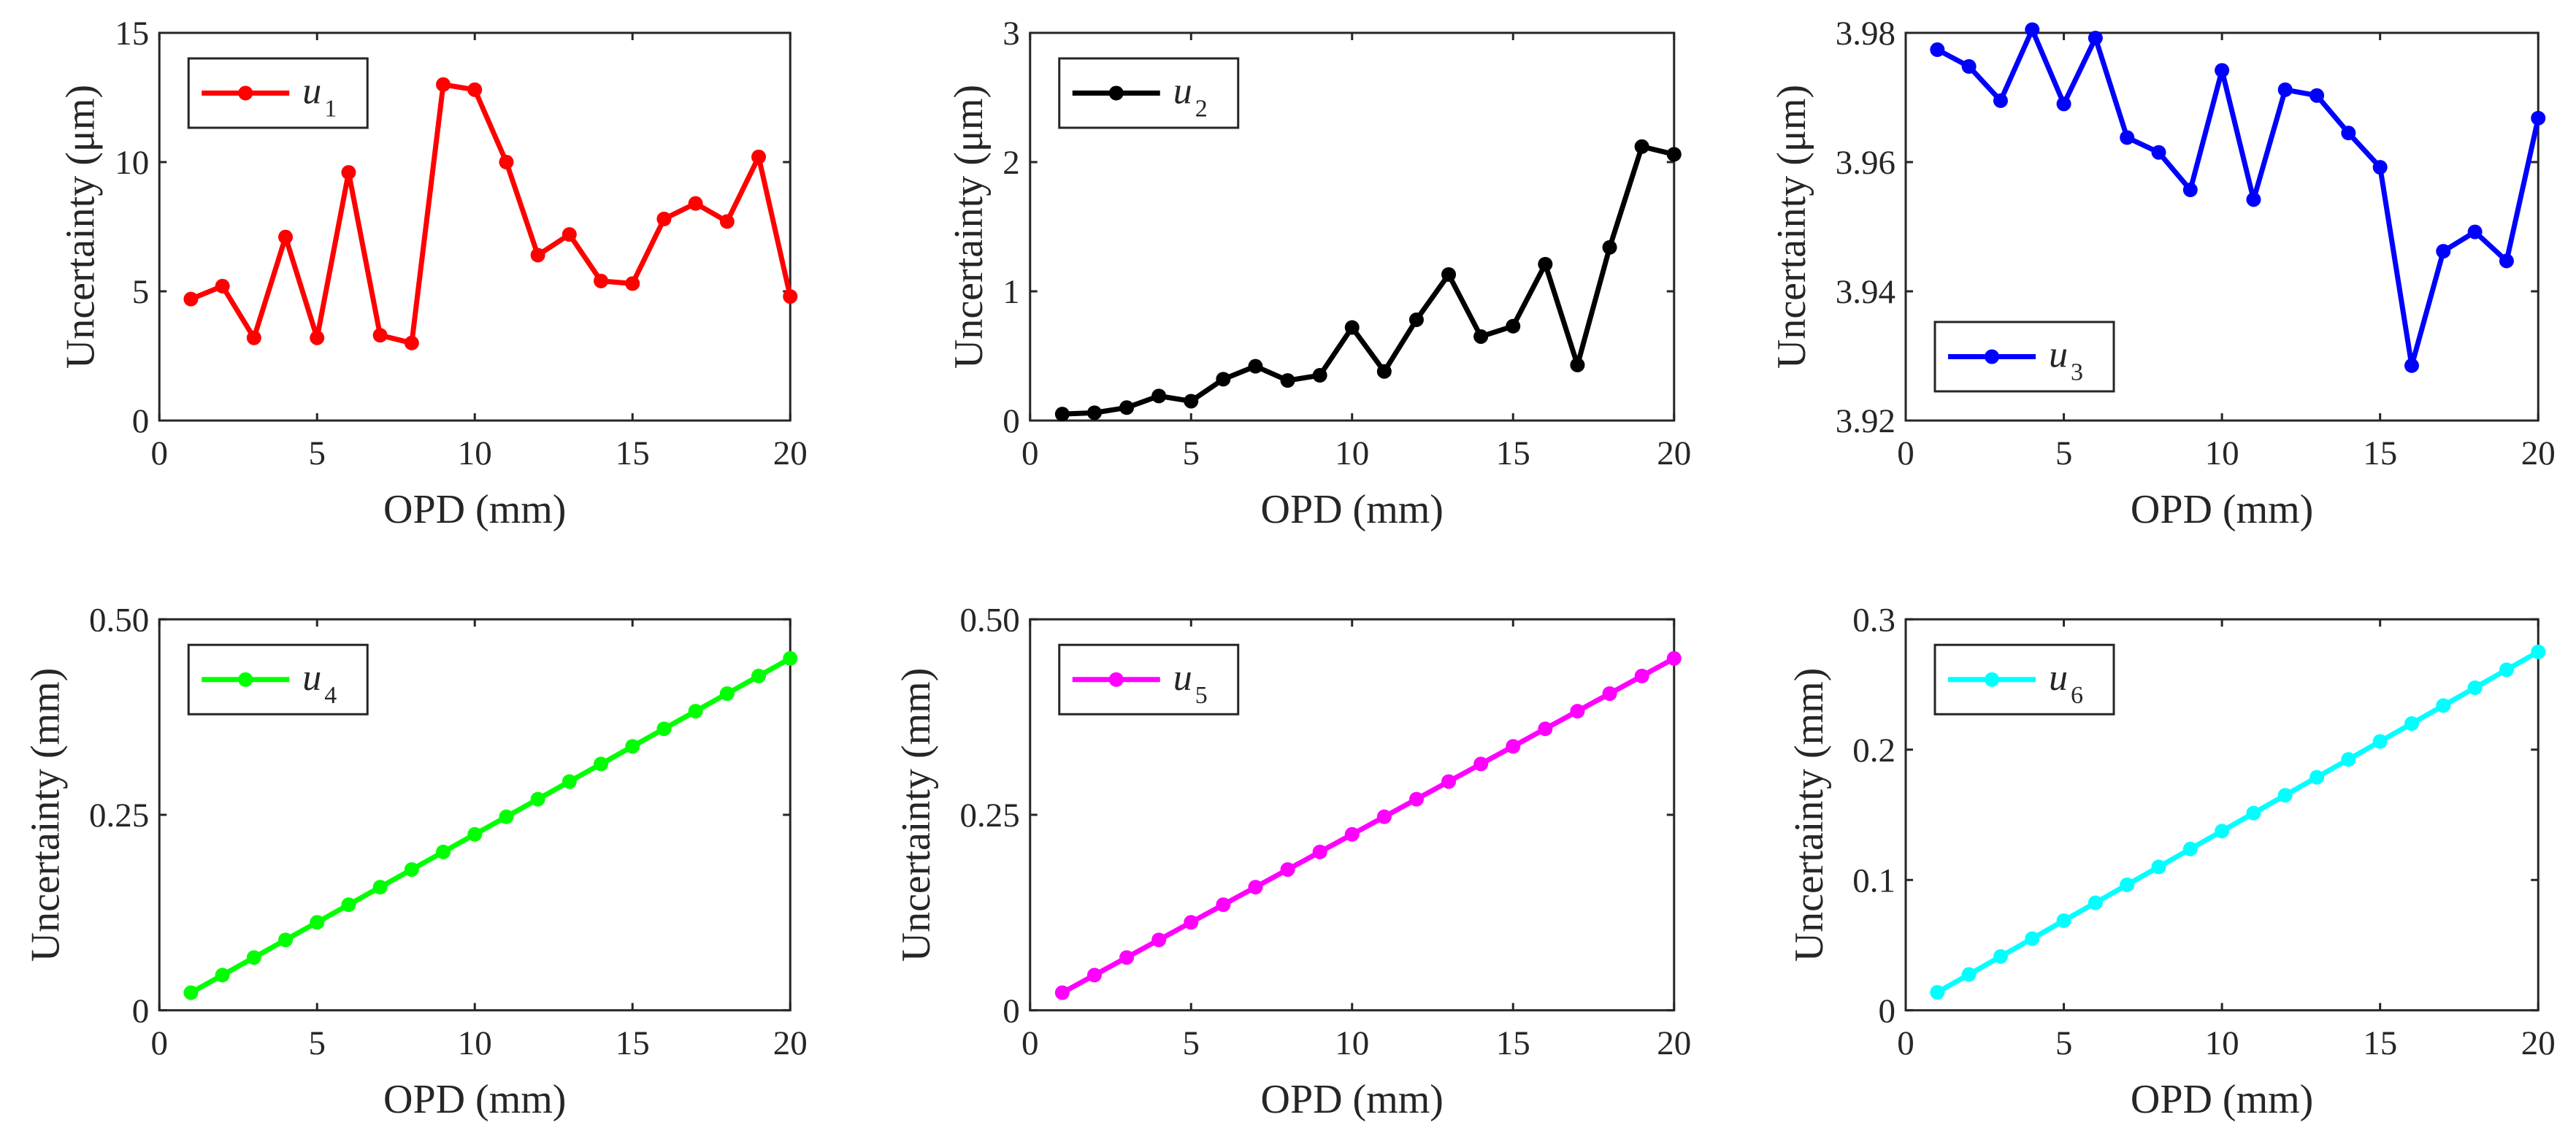  I want to click on y-tick-label: 0.2, so click(1873, 751).